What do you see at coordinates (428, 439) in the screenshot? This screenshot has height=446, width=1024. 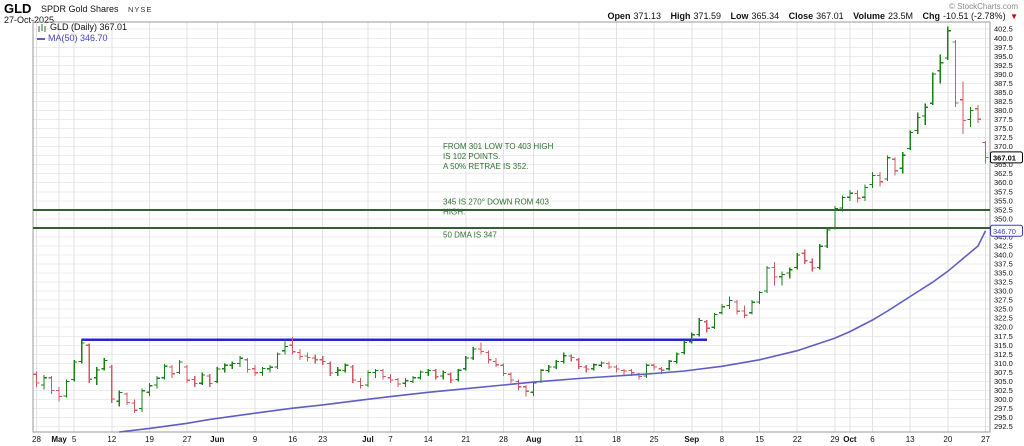 I see `svg-text: 14` at bounding box center [428, 439].